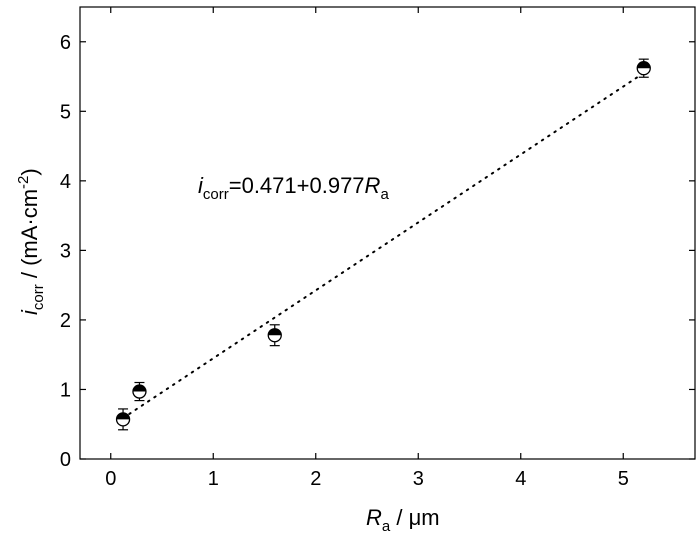 The height and width of the screenshot is (542, 700). Describe the element at coordinates (65, 112) in the screenshot. I see `y-tick-label: 5` at that location.